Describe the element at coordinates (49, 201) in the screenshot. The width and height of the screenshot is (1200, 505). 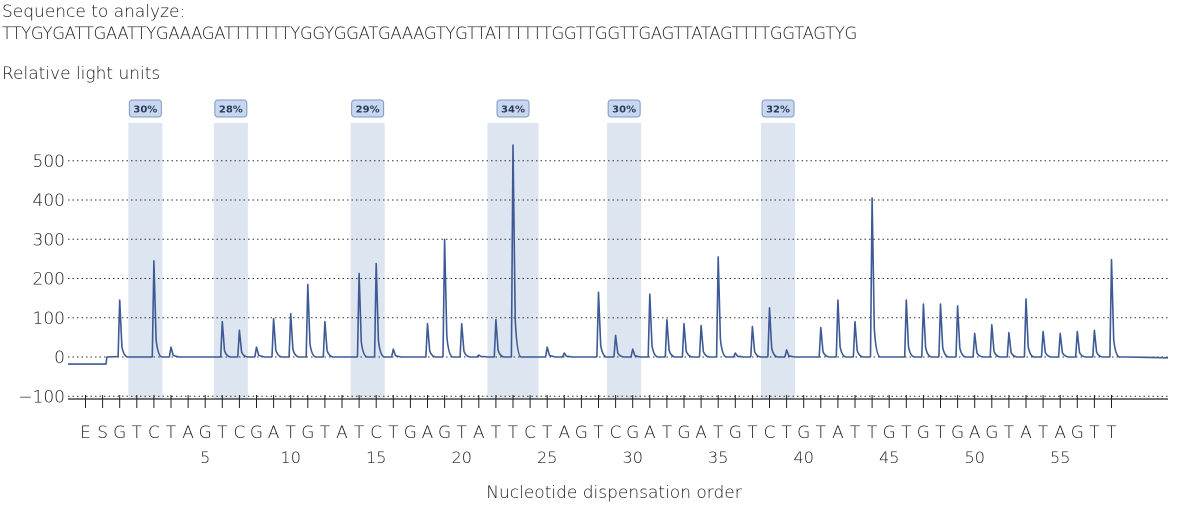
I see `y-tick-label: 400` at that location.